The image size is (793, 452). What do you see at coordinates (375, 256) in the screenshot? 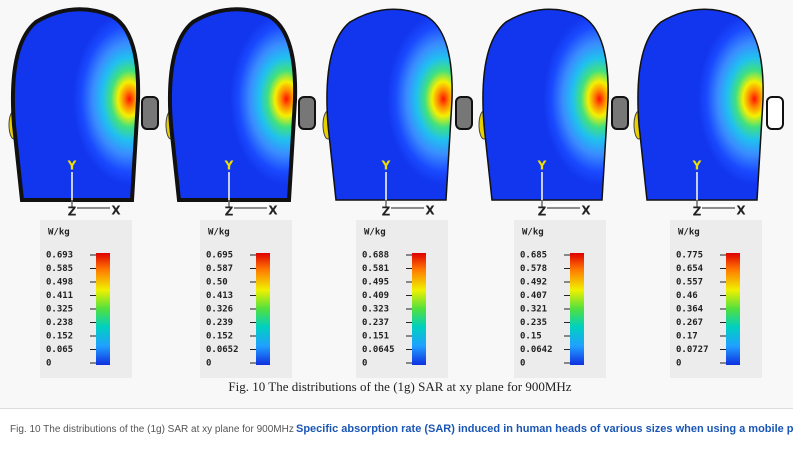
I see `legend-label: 0.688` at bounding box center [375, 256].